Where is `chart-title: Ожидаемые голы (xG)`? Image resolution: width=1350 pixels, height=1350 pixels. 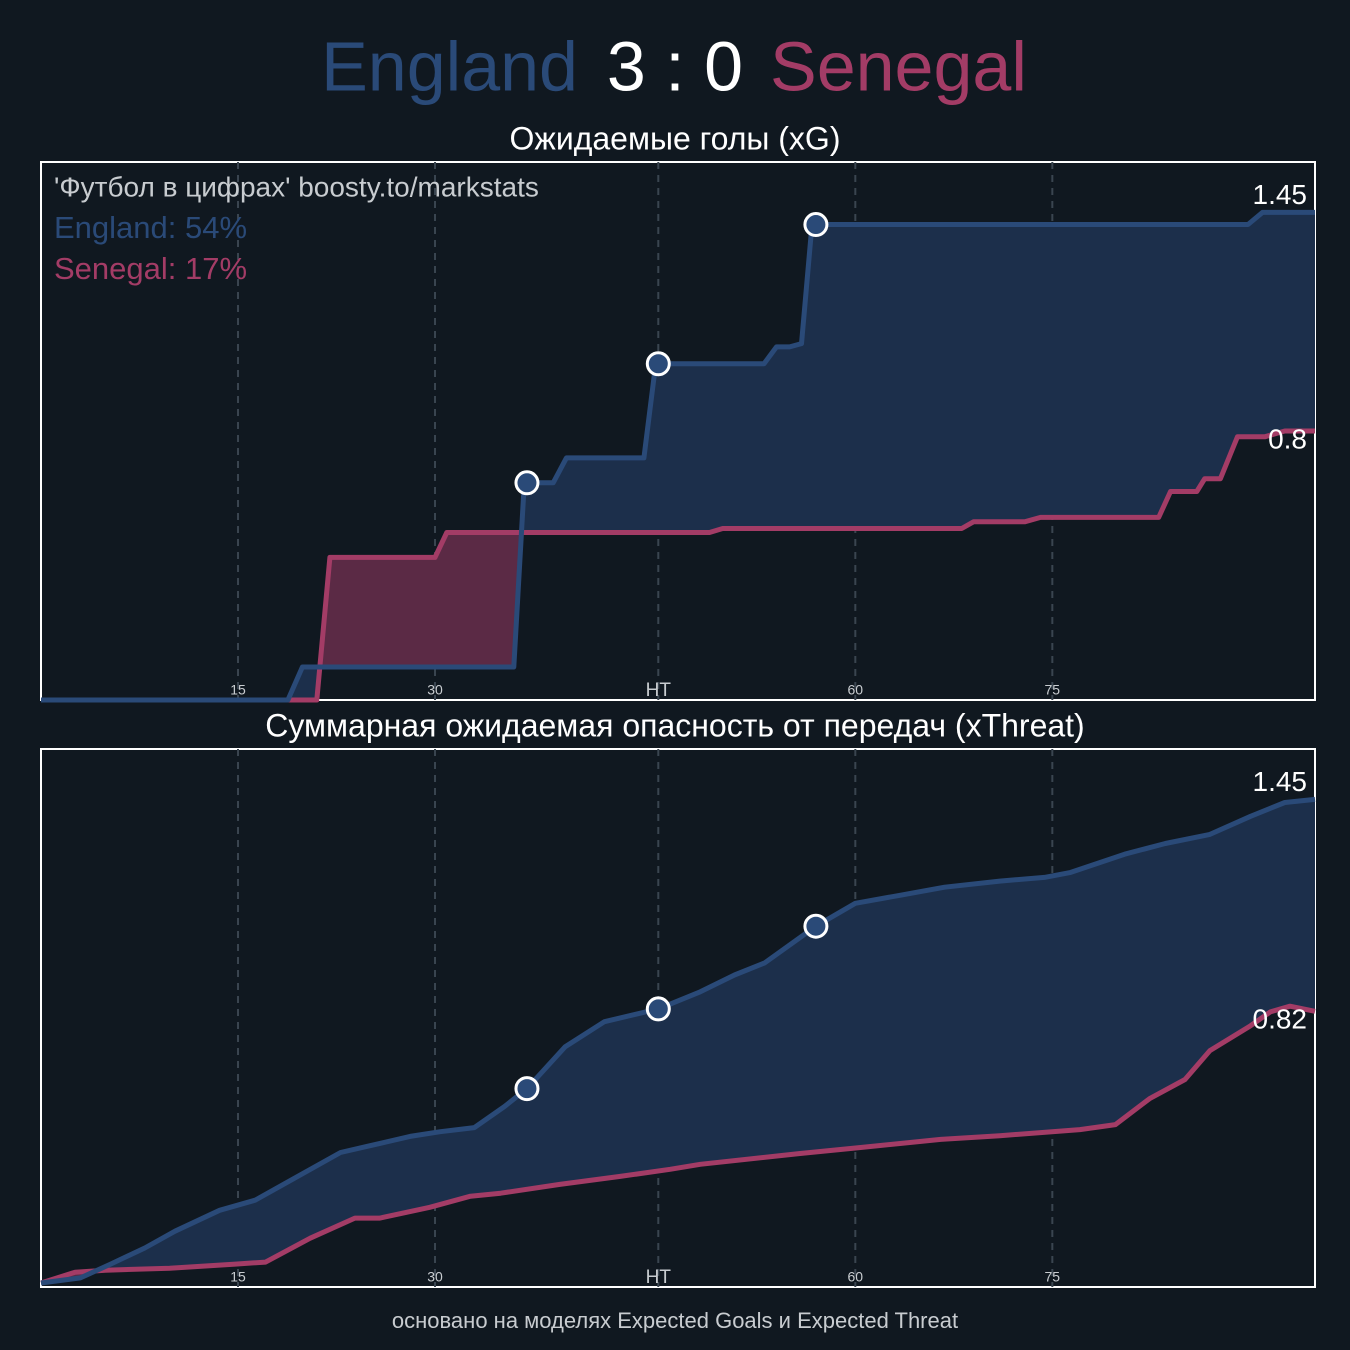
chart-title: Ожидаемые голы (xG) is located at coordinates (675, 138).